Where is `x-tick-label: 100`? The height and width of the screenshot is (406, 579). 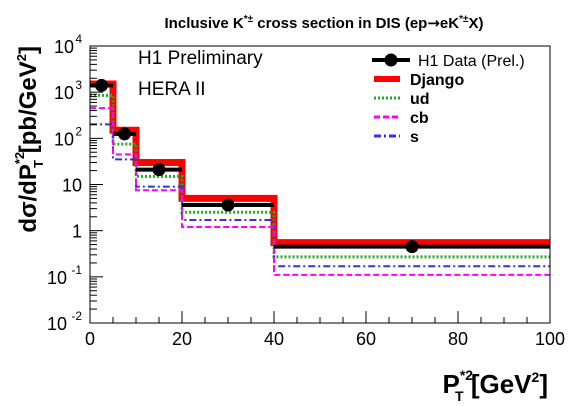 x-tick-label: 100 is located at coordinates (550, 339).